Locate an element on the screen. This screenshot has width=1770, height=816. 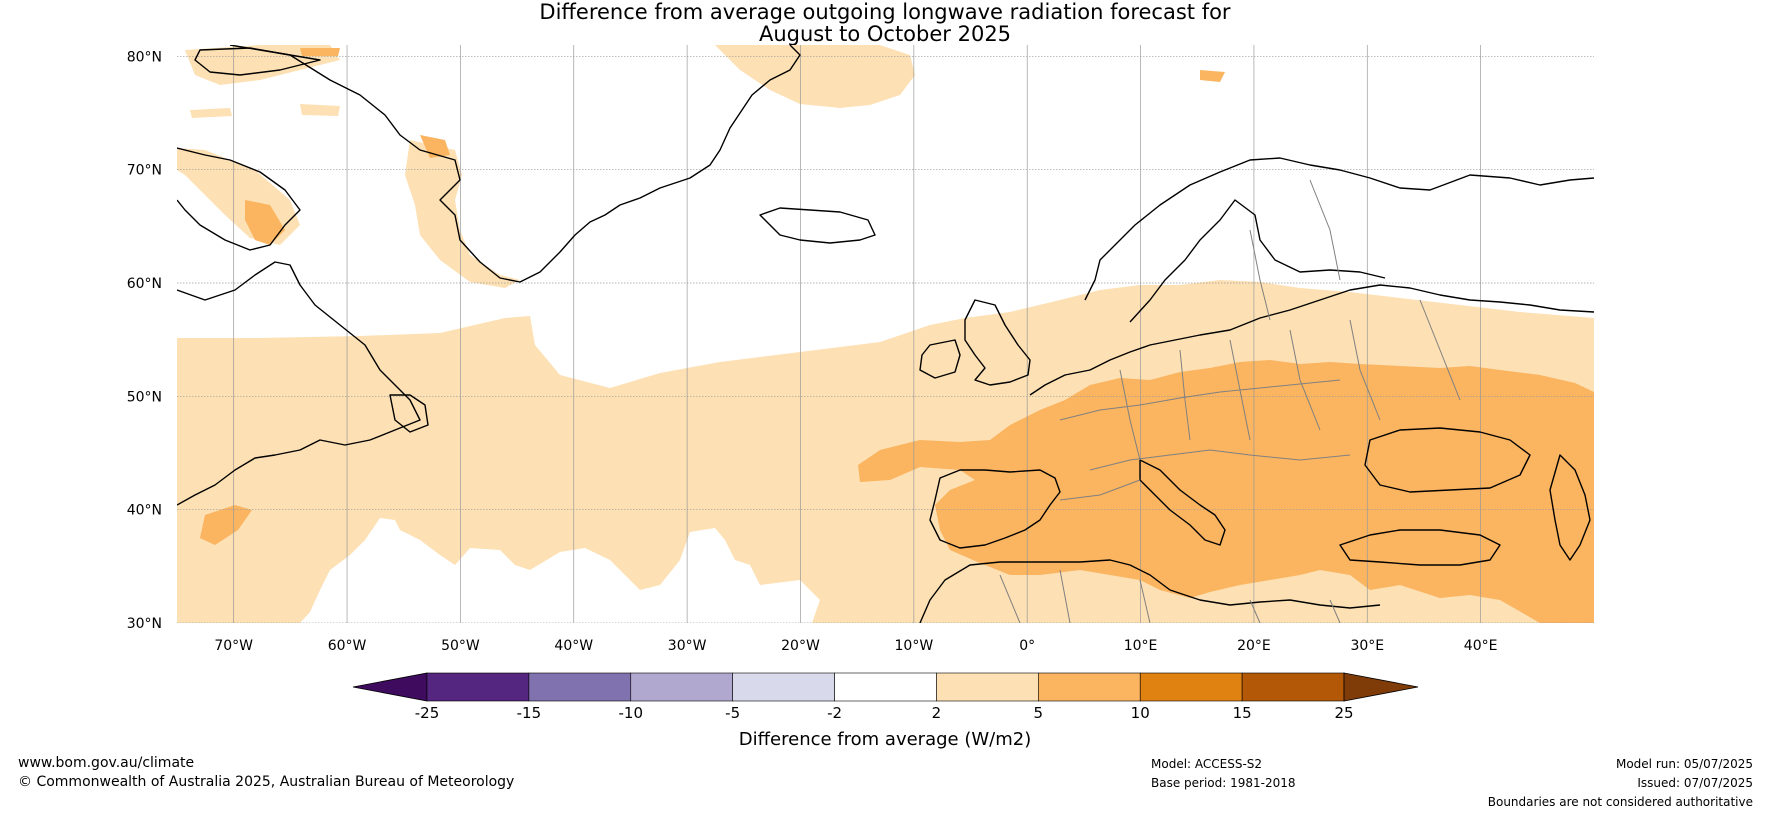
footer-model-run: Model run: 05/07/2025 is located at coordinates (1684, 764).